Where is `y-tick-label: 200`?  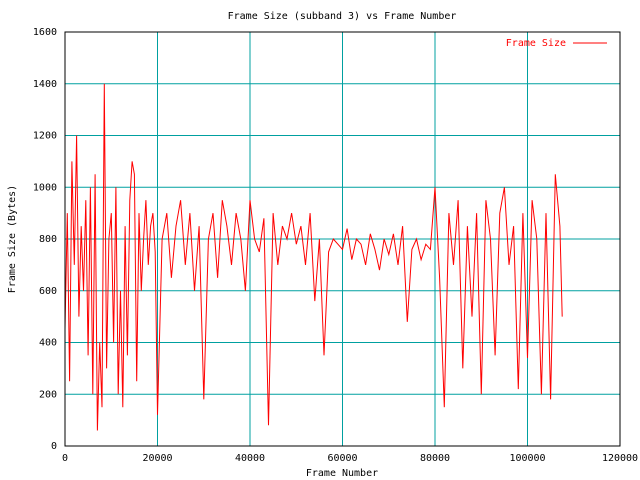 y-tick-label: 200 is located at coordinates (48, 394).